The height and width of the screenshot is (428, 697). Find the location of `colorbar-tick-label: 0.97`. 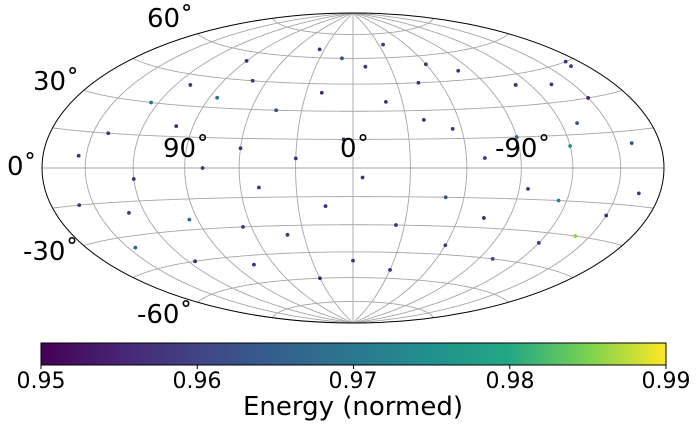

colorbar-tick-label: 0.97 is located at coordinates (353, 381).